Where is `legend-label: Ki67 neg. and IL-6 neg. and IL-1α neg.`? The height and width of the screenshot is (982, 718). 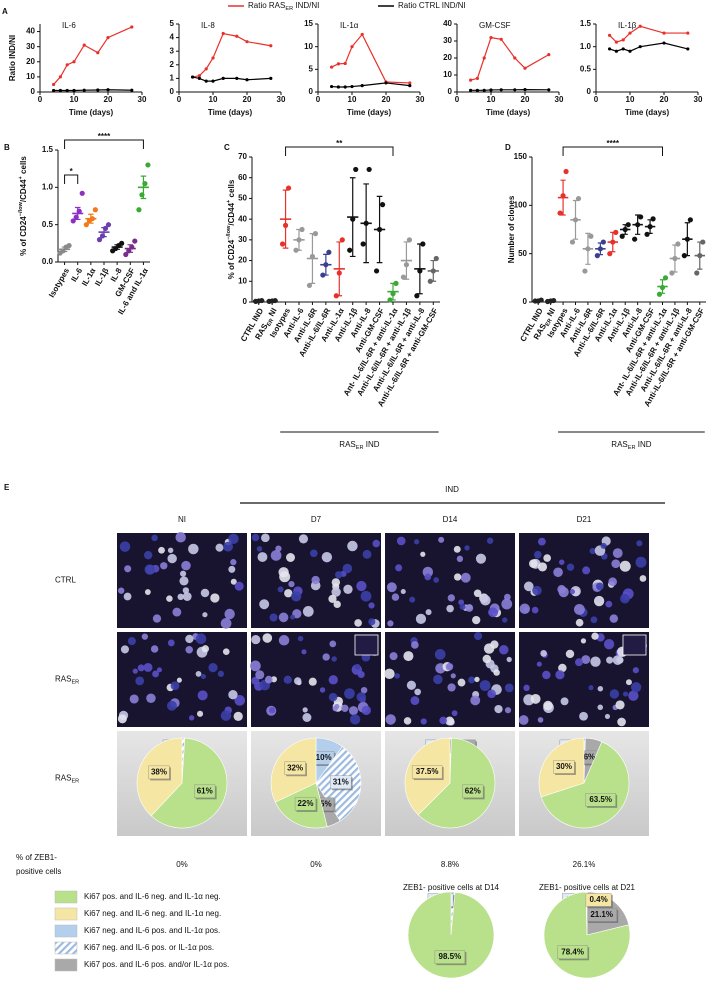
legend-label: Ki67 neg. and IL-6 neg. and IL-1α neg. is located at coordinates (152, 913).